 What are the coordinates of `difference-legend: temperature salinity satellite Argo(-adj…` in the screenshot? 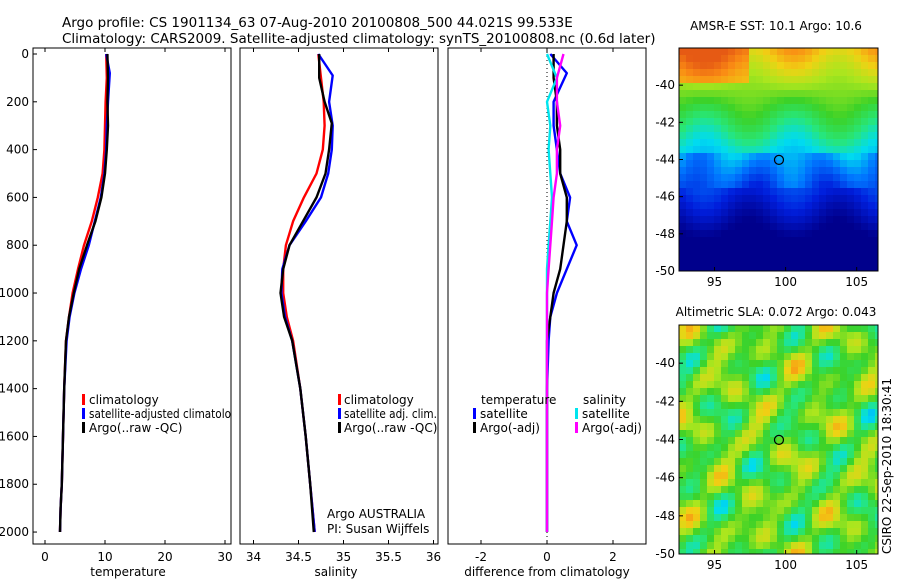 It's located at (557, 414).